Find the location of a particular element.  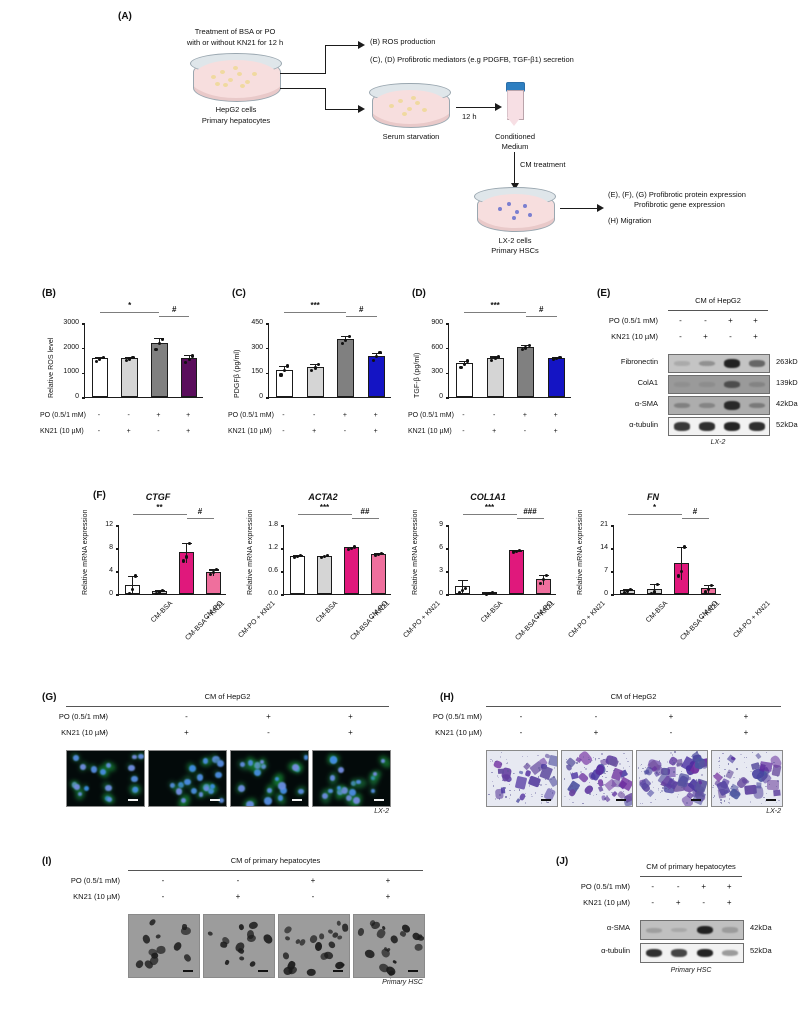

panel-a-treatment-line2: with or without KN21 for 12 h is located at coordinates (235, 42).